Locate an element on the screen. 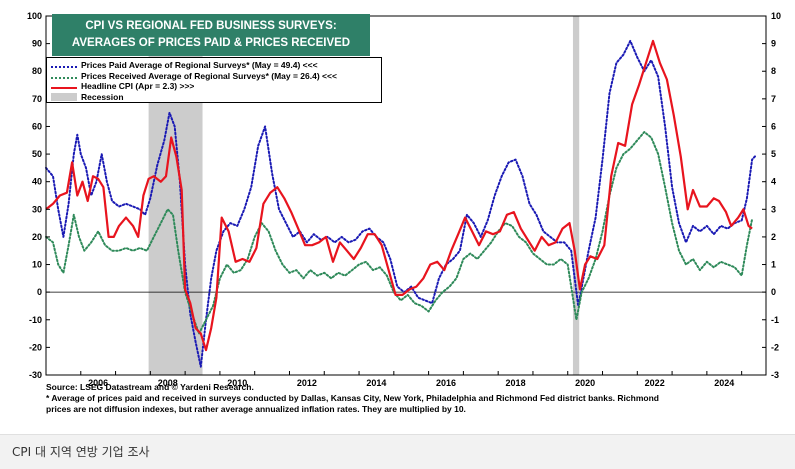  left-tick-label: 10 is located at coordinates (37, 265).